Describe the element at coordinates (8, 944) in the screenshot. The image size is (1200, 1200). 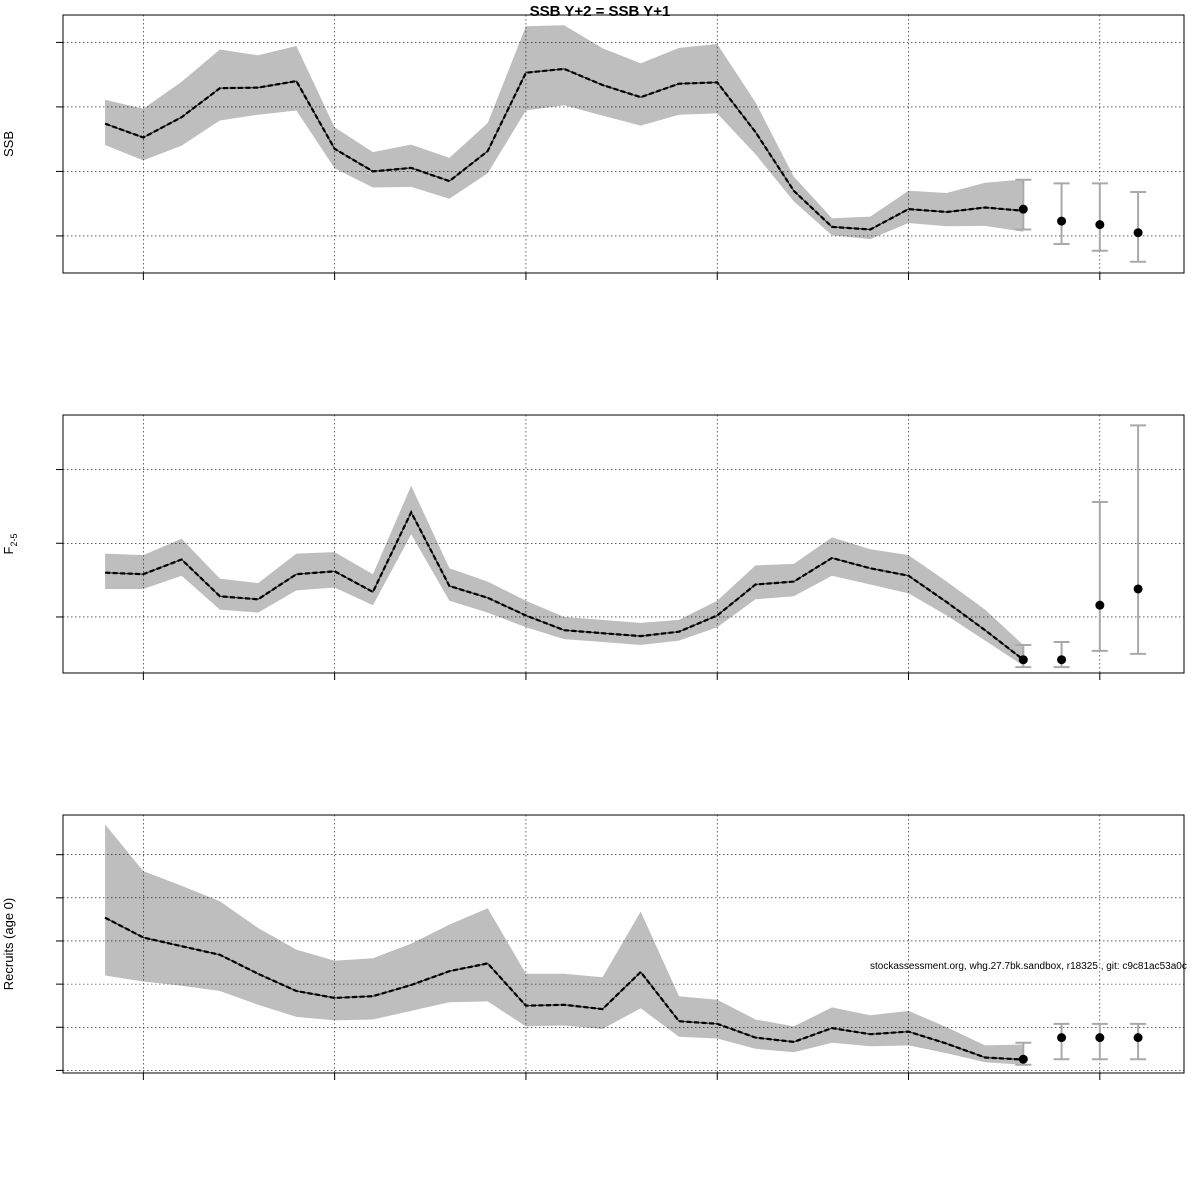
I see `recruits-y-axis-label: Recruits (age 0)` at that location.